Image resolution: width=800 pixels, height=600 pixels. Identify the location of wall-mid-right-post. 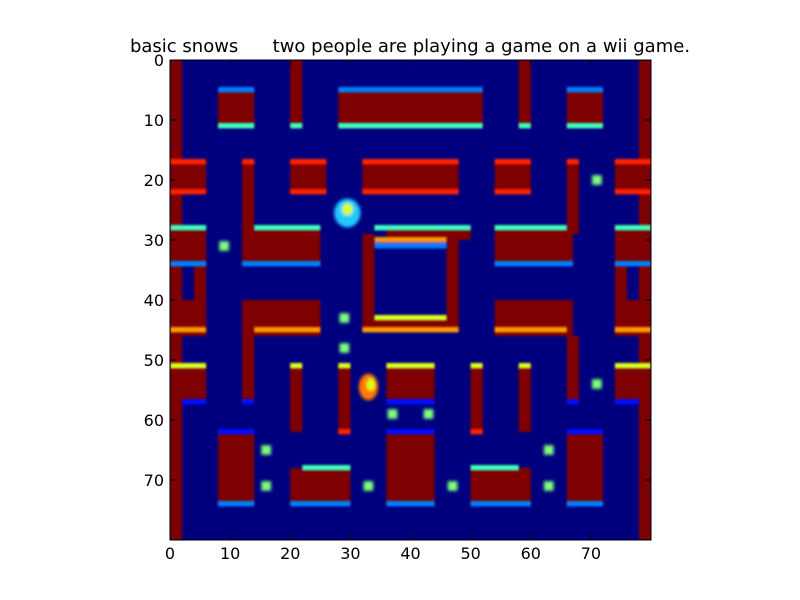
(572, 369).